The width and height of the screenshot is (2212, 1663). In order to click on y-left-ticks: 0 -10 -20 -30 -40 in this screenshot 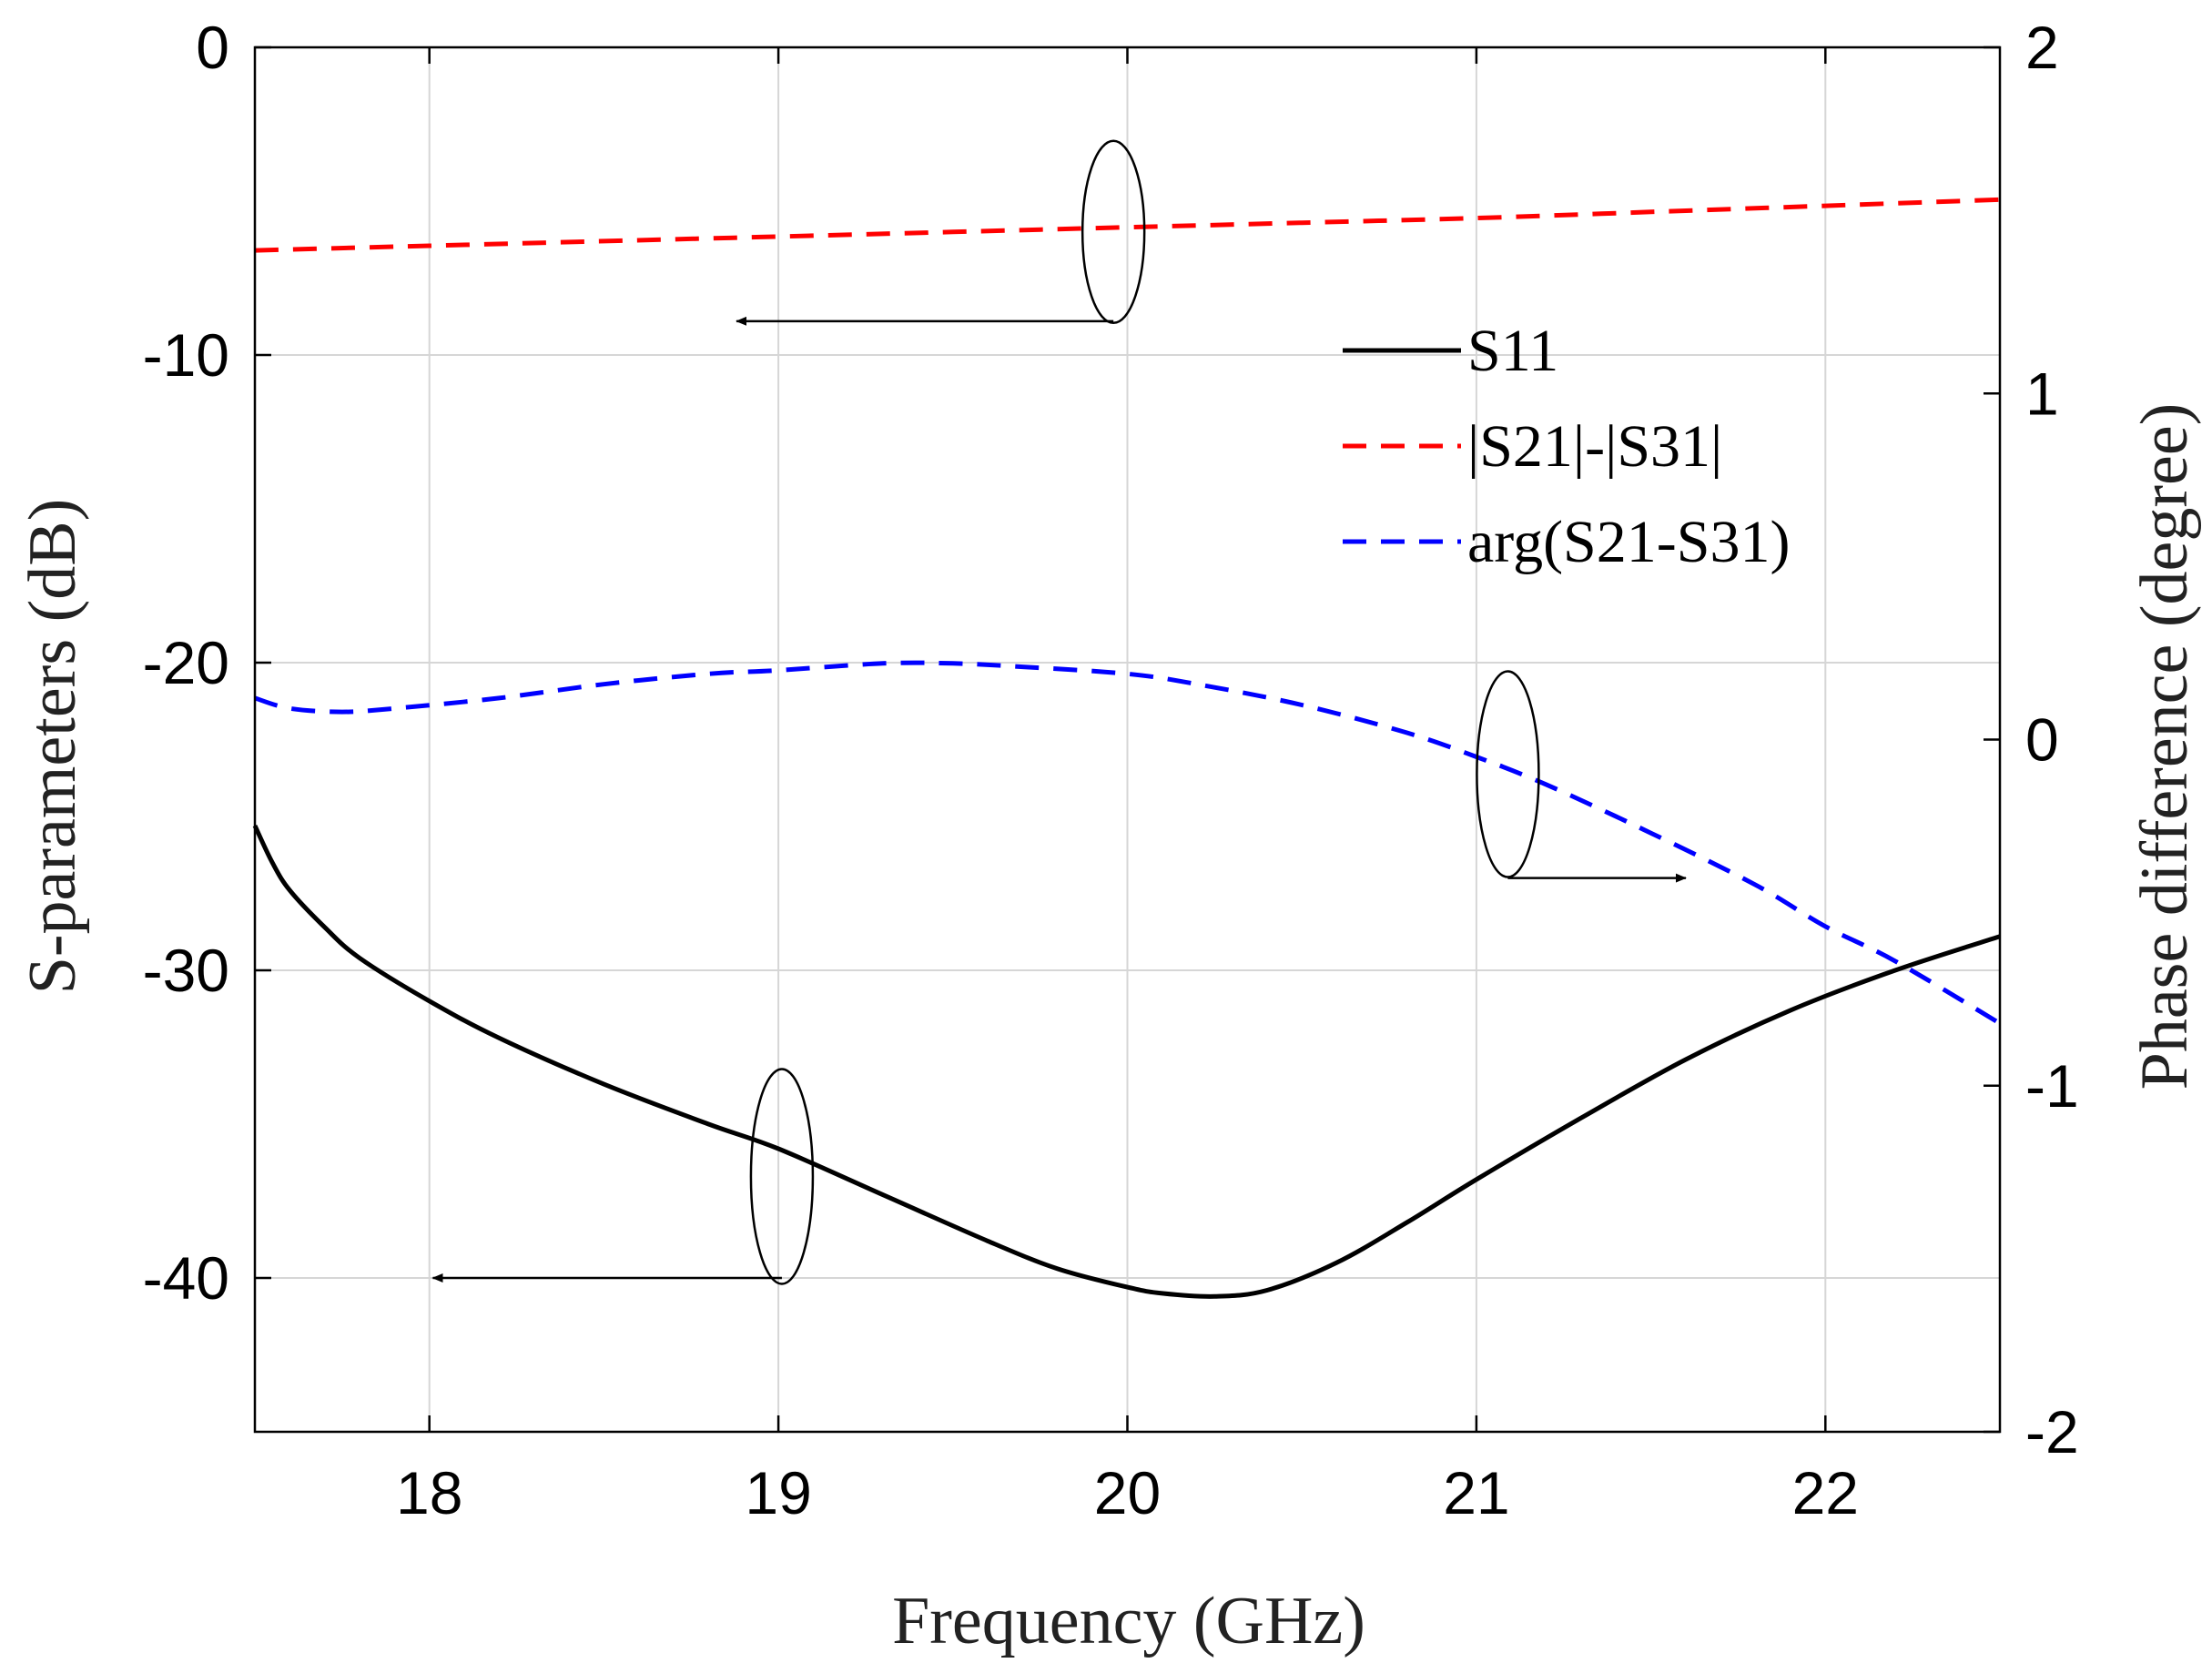, I will do `click(207, 663)`.